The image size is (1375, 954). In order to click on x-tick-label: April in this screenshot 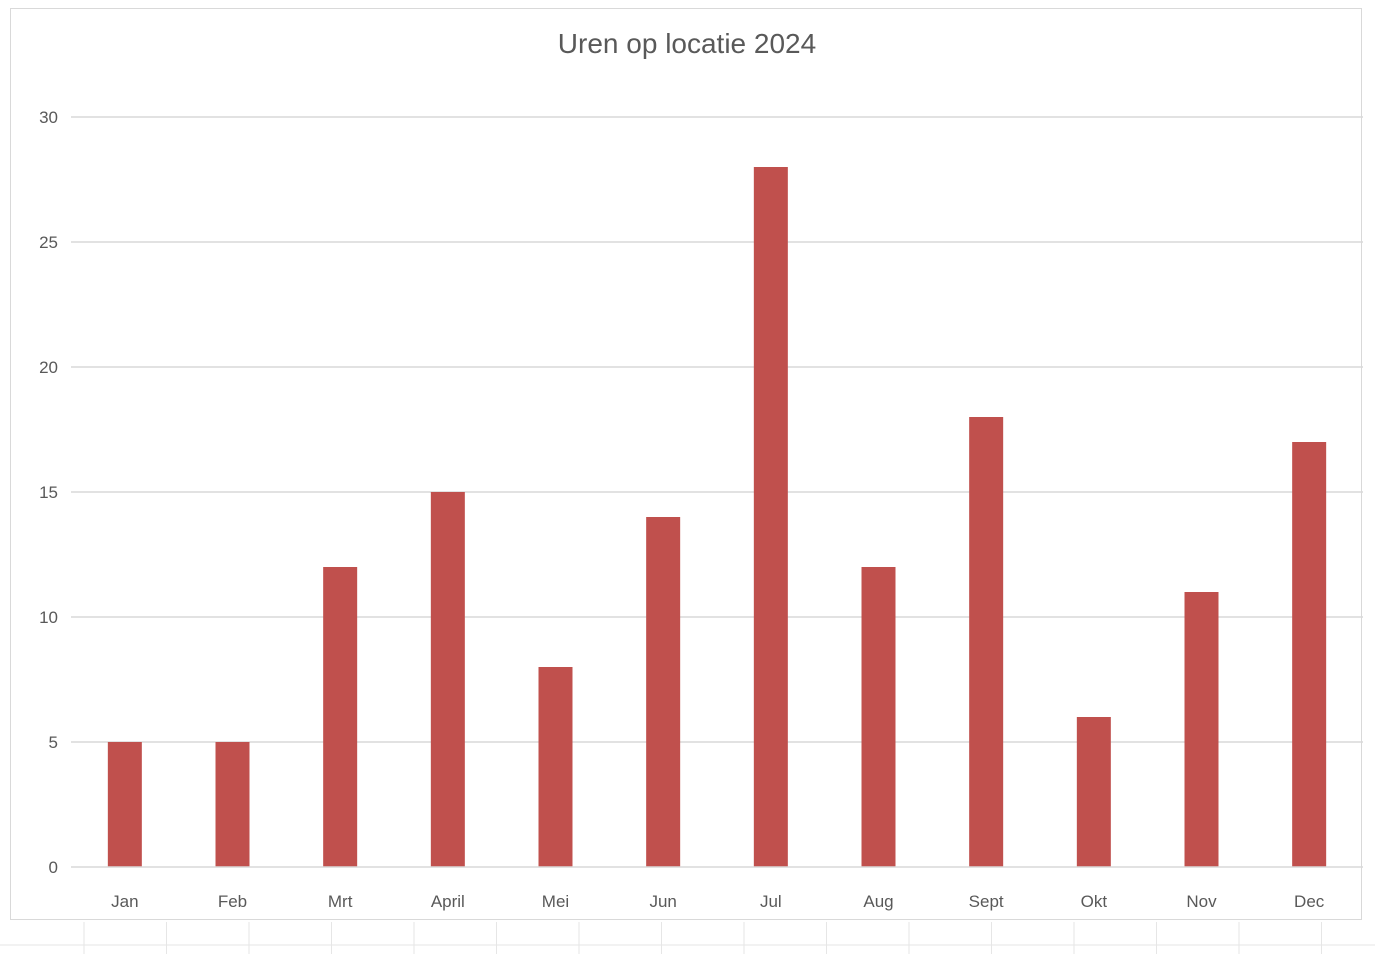, I will do `click(448, 901)`.